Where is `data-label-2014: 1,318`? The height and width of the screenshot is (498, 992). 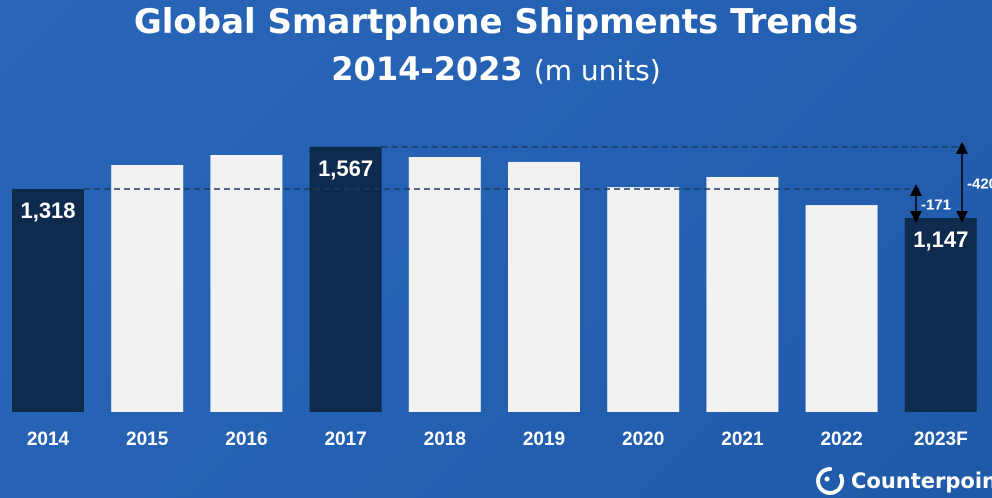 data-label-2014: 1,318 is located at coordinates (47, 210).